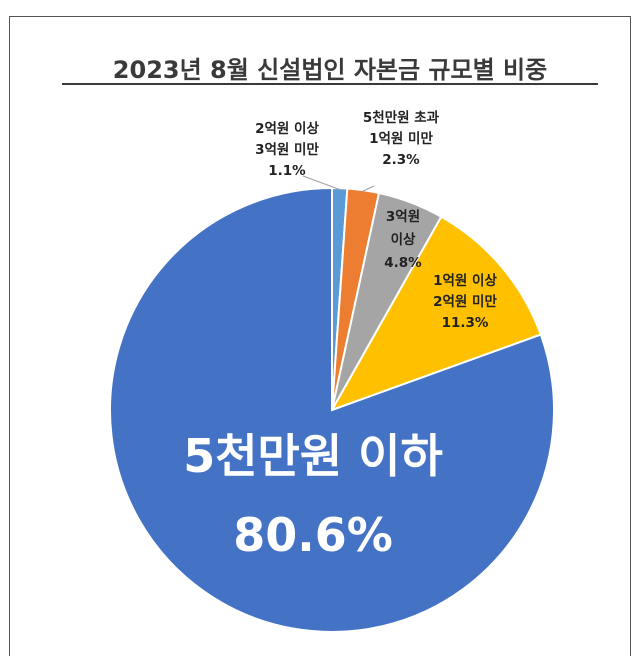 This screenshot has height=656, width=639. What do you see at coordinates (313, 456) in the screenshot?
I see `slice-label-line: 5천만원 이하` at bounding box center [313, 456].